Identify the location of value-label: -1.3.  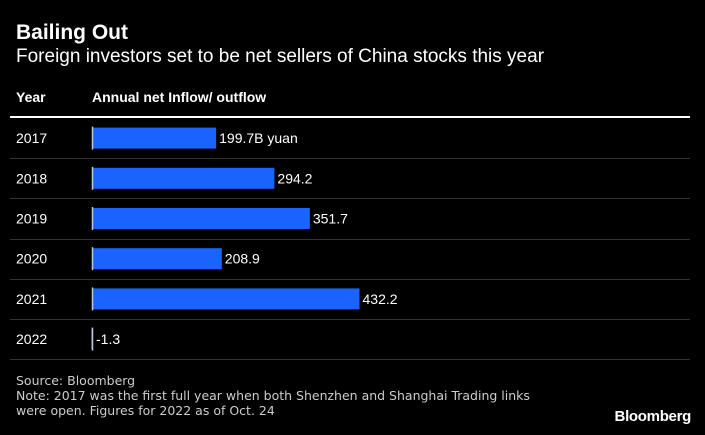
(108, 339).